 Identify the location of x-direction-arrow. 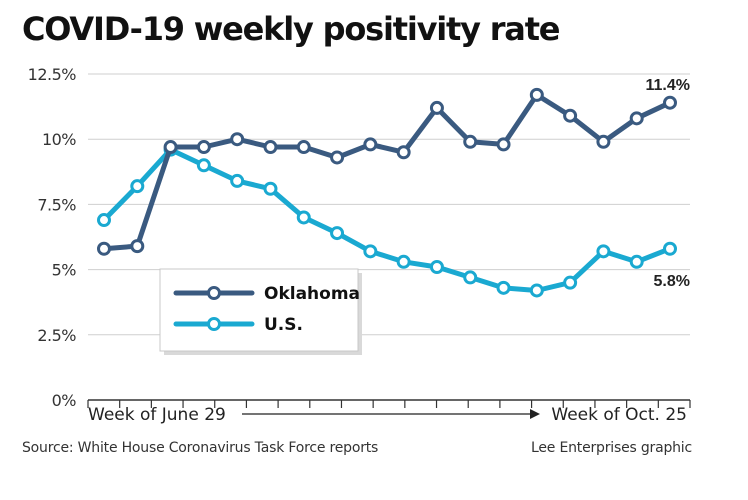
(391, 414).